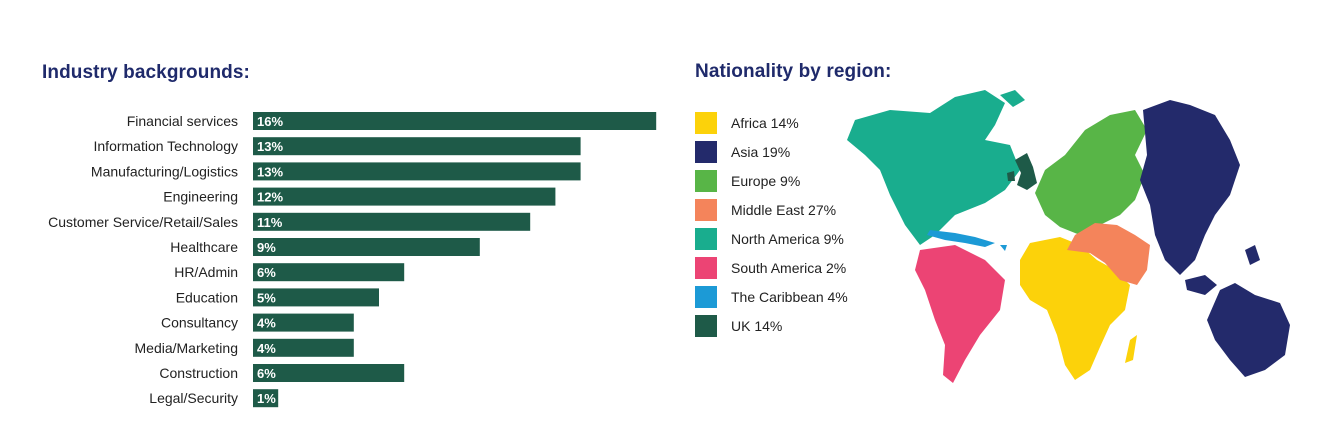 This screenshot has width=1337, height=447. Describe the element at coordinates (392, 221) in the screenshot. I see `bar-customer-service-retail-sales` at that location.